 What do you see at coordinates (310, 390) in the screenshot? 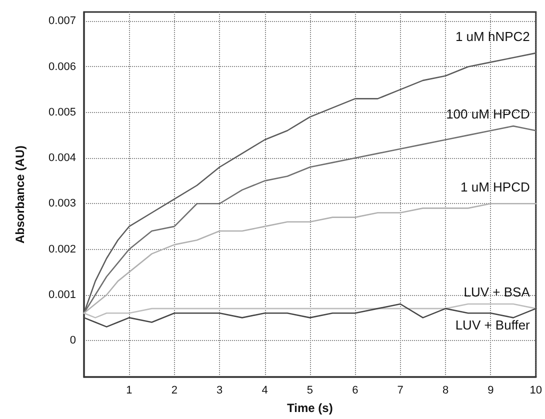
I see `x-tick-label: 5` at bounding box center [310, 390].